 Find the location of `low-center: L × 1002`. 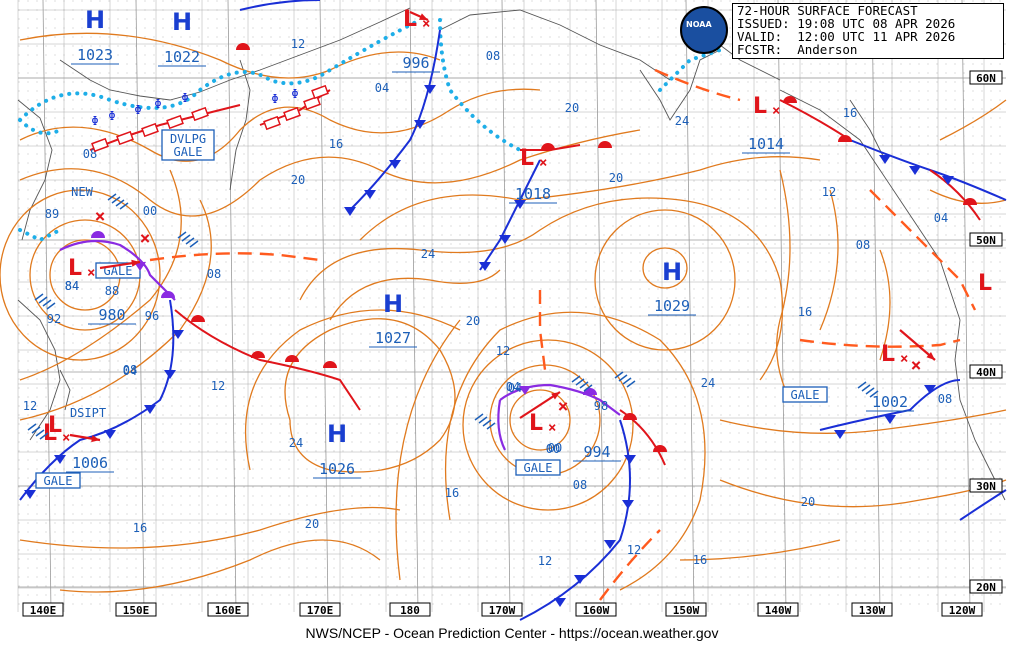

low-center: L × 1002 is located at coordinates (890, 377).